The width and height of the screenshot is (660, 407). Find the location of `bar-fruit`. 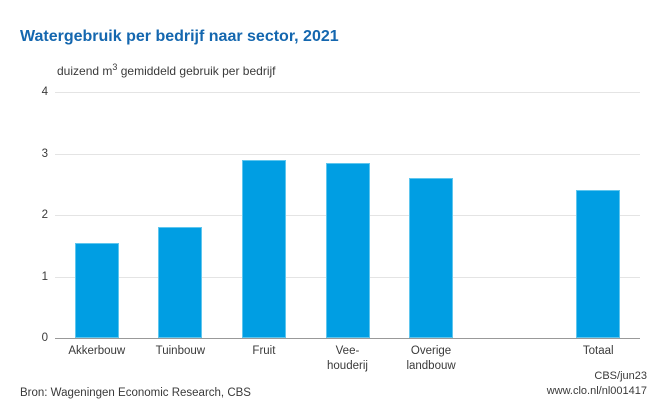

bar-fruit is located at coordinates (263, 248).